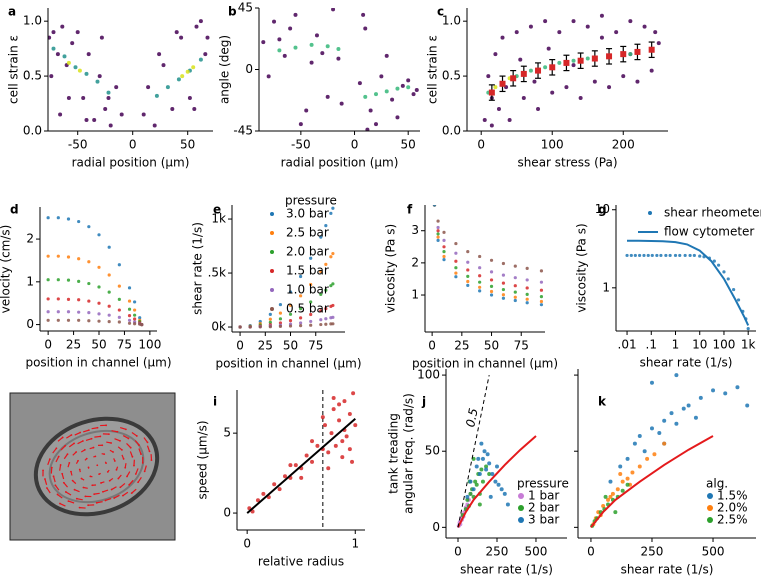  Describe the element at coordinates (451, 131) in the screenshot. I see `y-tick-label: 0.0` at that location.